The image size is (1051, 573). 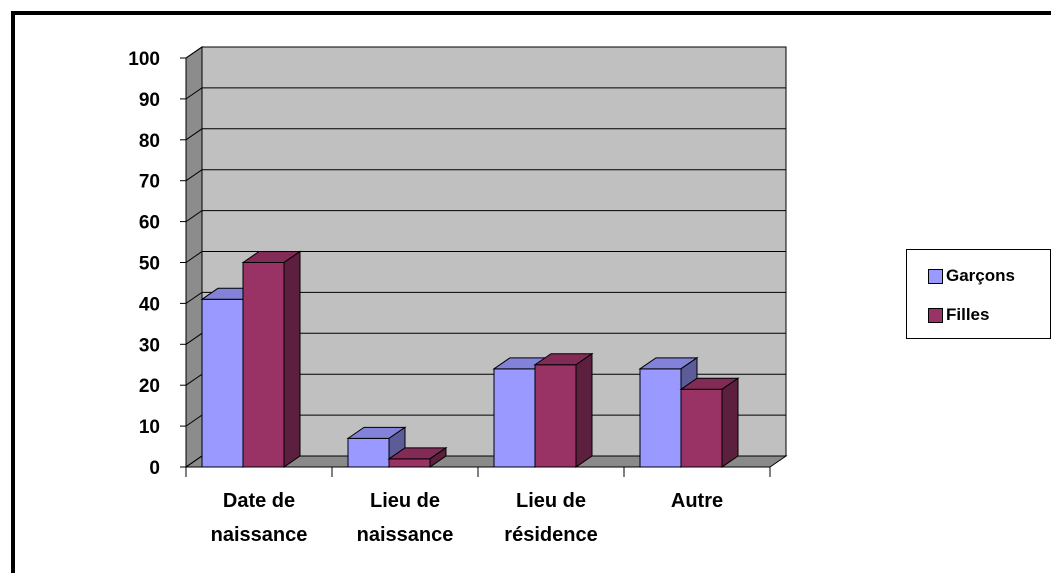 I want to click on x-tick-label-2-0: Lieu de, so click(x=551, y=501).